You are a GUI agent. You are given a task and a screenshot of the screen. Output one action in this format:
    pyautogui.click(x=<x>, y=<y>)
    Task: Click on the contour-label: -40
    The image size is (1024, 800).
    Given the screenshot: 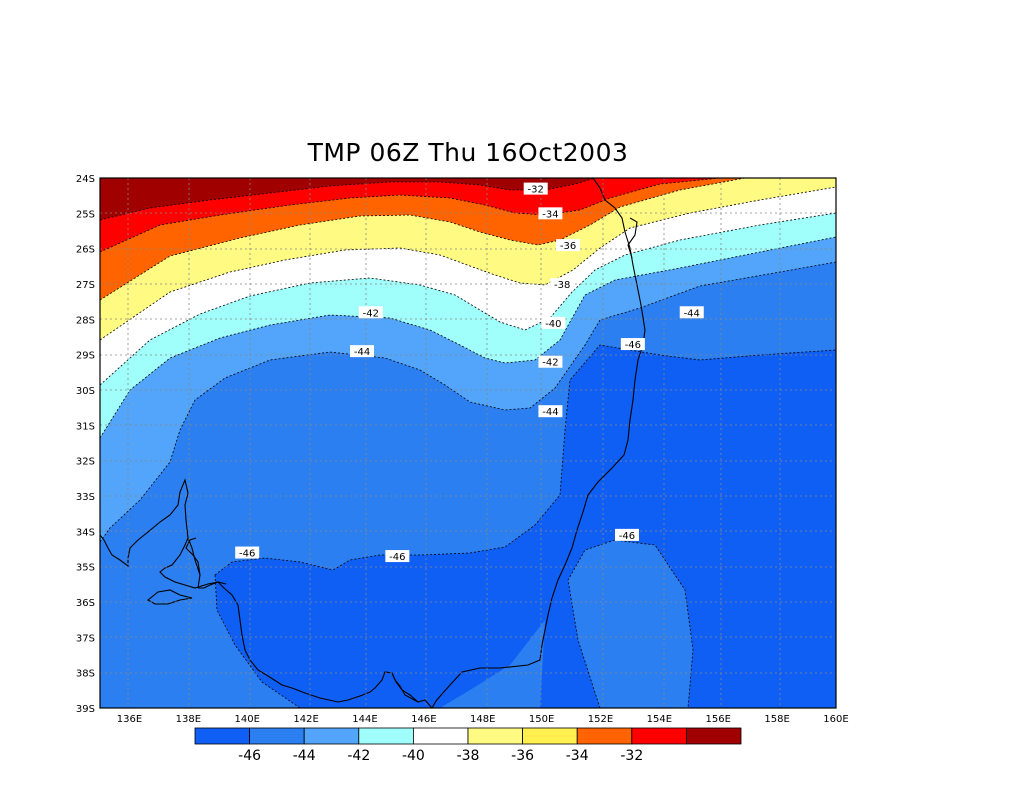 What is the action you would take?
    pyautogui.click(x=553, y=323)
    